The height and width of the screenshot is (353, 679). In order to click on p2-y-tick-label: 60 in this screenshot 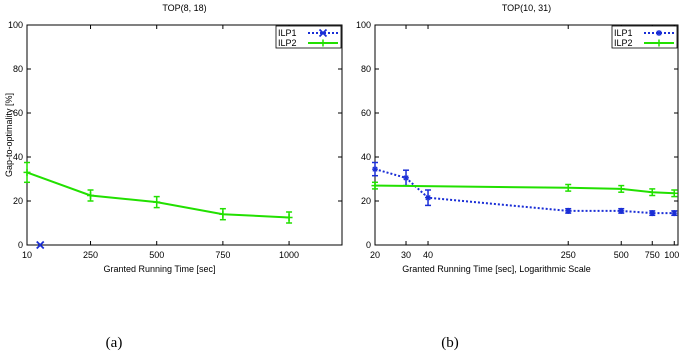, I will do `click(366, 113)`.